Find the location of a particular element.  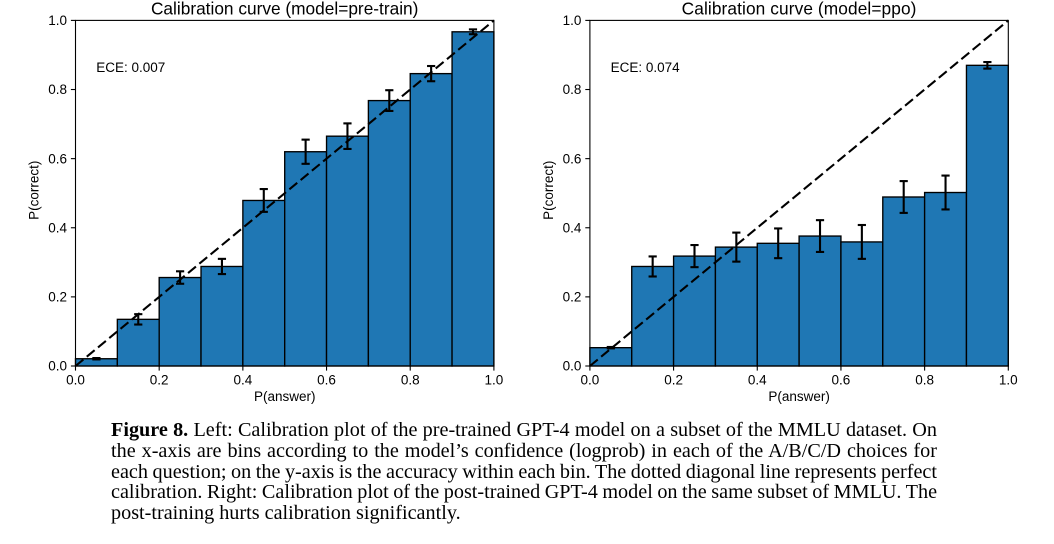

svg-text: ECE: 0.074 is located at coordinates (646, 67).